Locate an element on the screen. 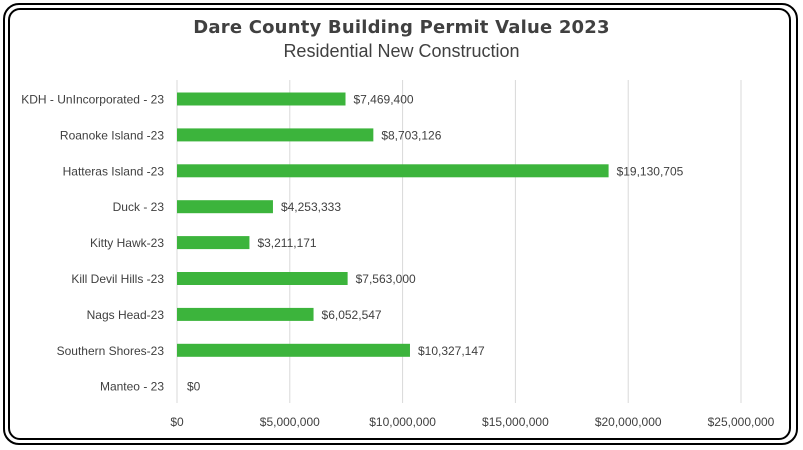  x-tick-label: $10,000,000 is located at coordinates (402, 422).